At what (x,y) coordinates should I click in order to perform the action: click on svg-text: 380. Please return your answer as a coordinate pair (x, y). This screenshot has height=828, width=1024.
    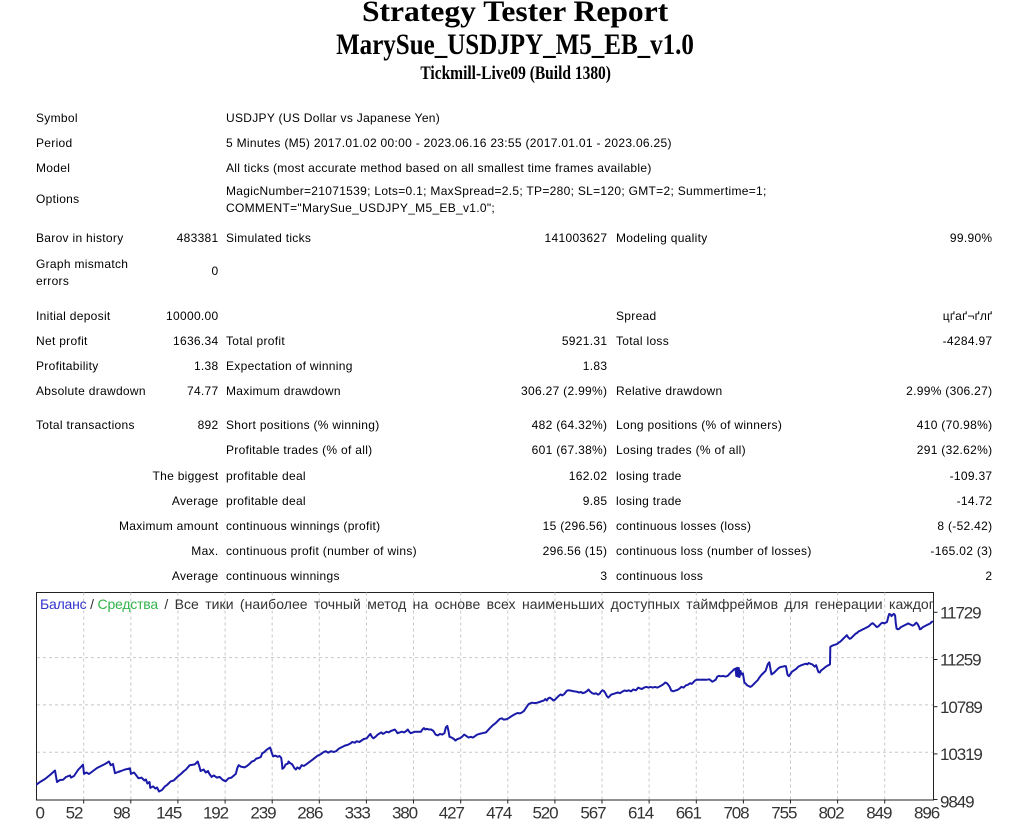
    Looking at the image, I should click on (405, 813).